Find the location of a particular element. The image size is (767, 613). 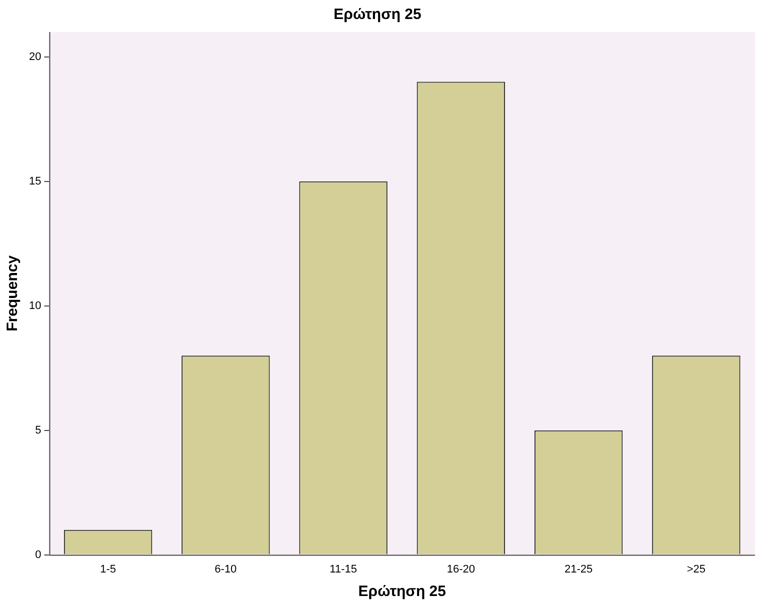

y-tick-label: 20 is located at coordinates (35, 56).